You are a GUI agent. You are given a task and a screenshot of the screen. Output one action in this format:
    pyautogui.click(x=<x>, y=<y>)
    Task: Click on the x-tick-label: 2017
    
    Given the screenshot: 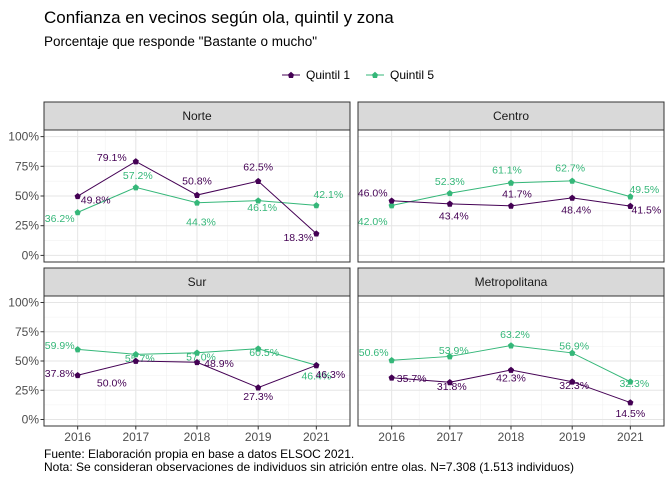 What is the action you would take?
    pyautogui.click(x=135, y=437)
    